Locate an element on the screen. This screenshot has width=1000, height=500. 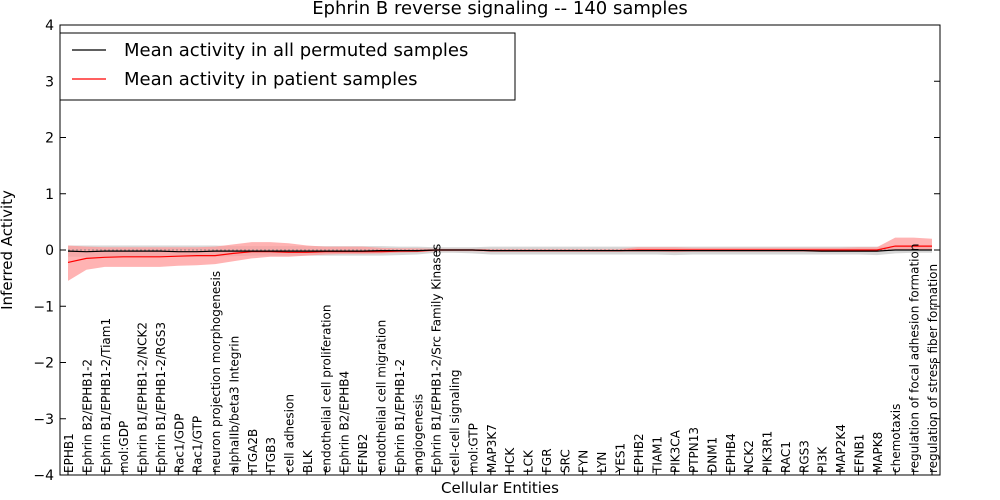
x-category-label: Ephrin B2/EPHB1-2 is located at coordinates (87, 416).